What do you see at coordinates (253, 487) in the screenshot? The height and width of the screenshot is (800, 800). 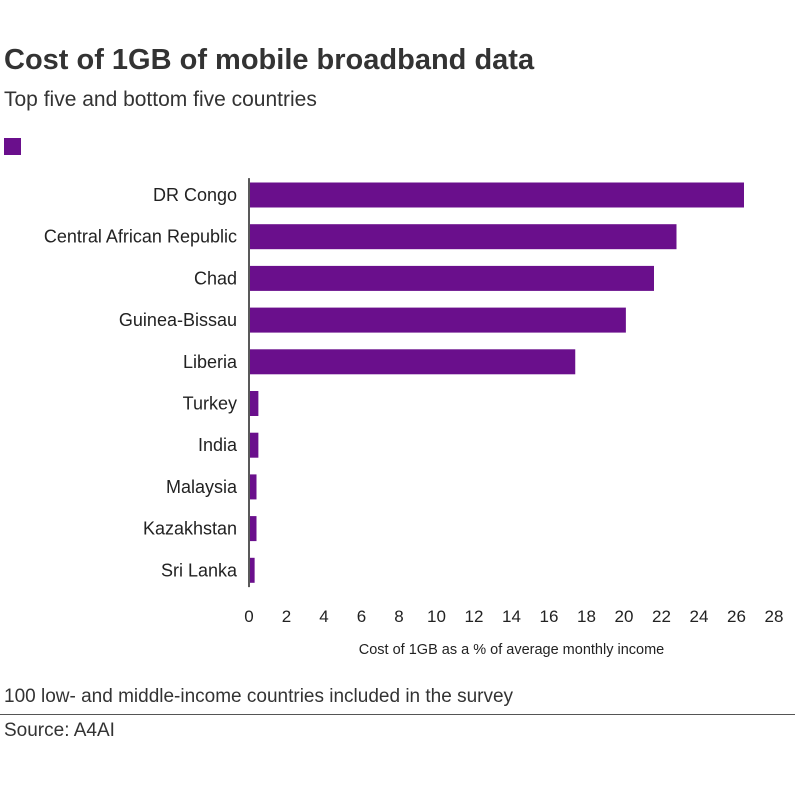 I see `bar-malaysia` at bounding box center [253, 487].